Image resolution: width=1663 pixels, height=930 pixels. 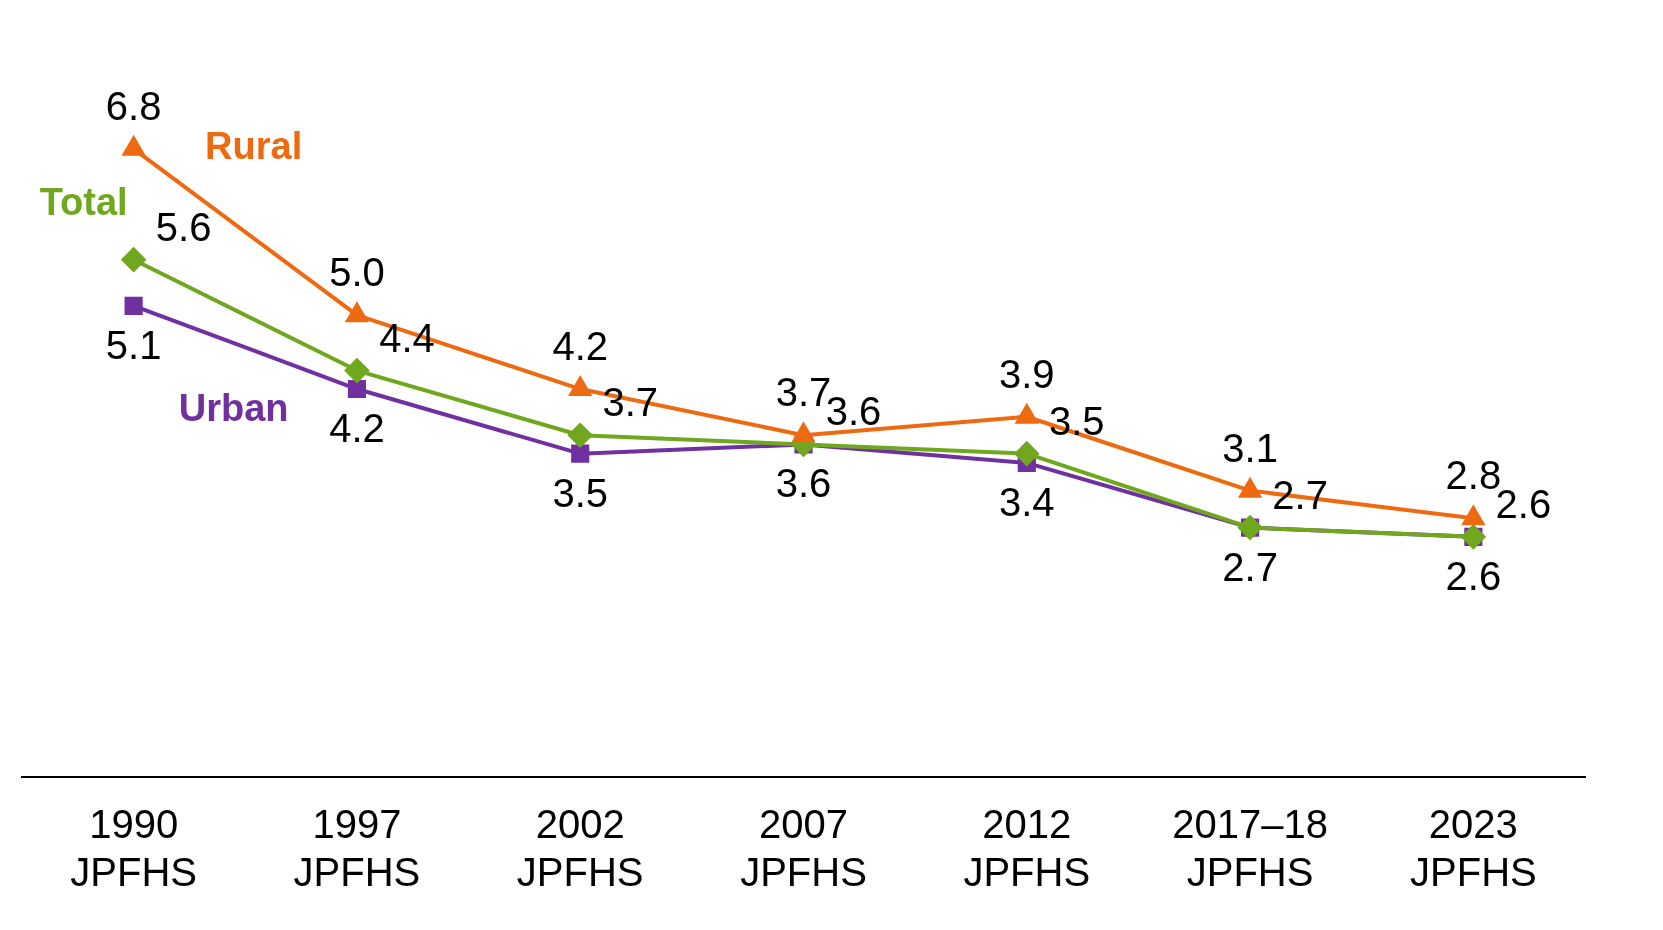 What do you see at coordinates (580, 848) in the screenshot?
I see `x-tick-label: 2002 JPFHS` at bounding box center [580, 848].